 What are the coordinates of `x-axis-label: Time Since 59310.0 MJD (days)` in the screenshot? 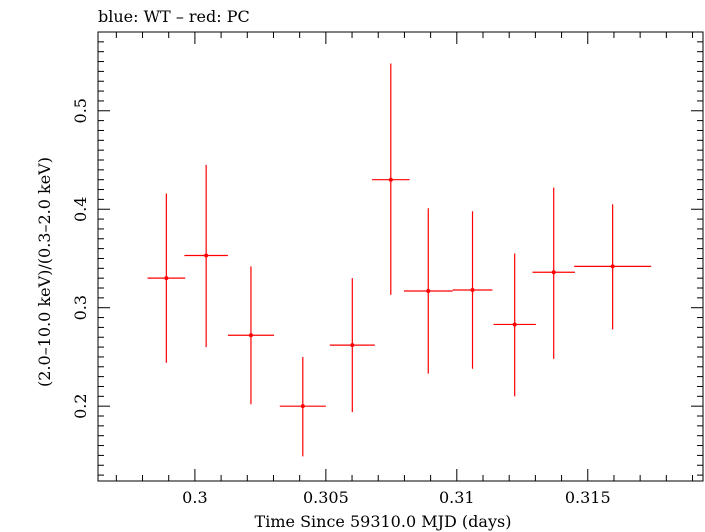 It's located at (383, 521).